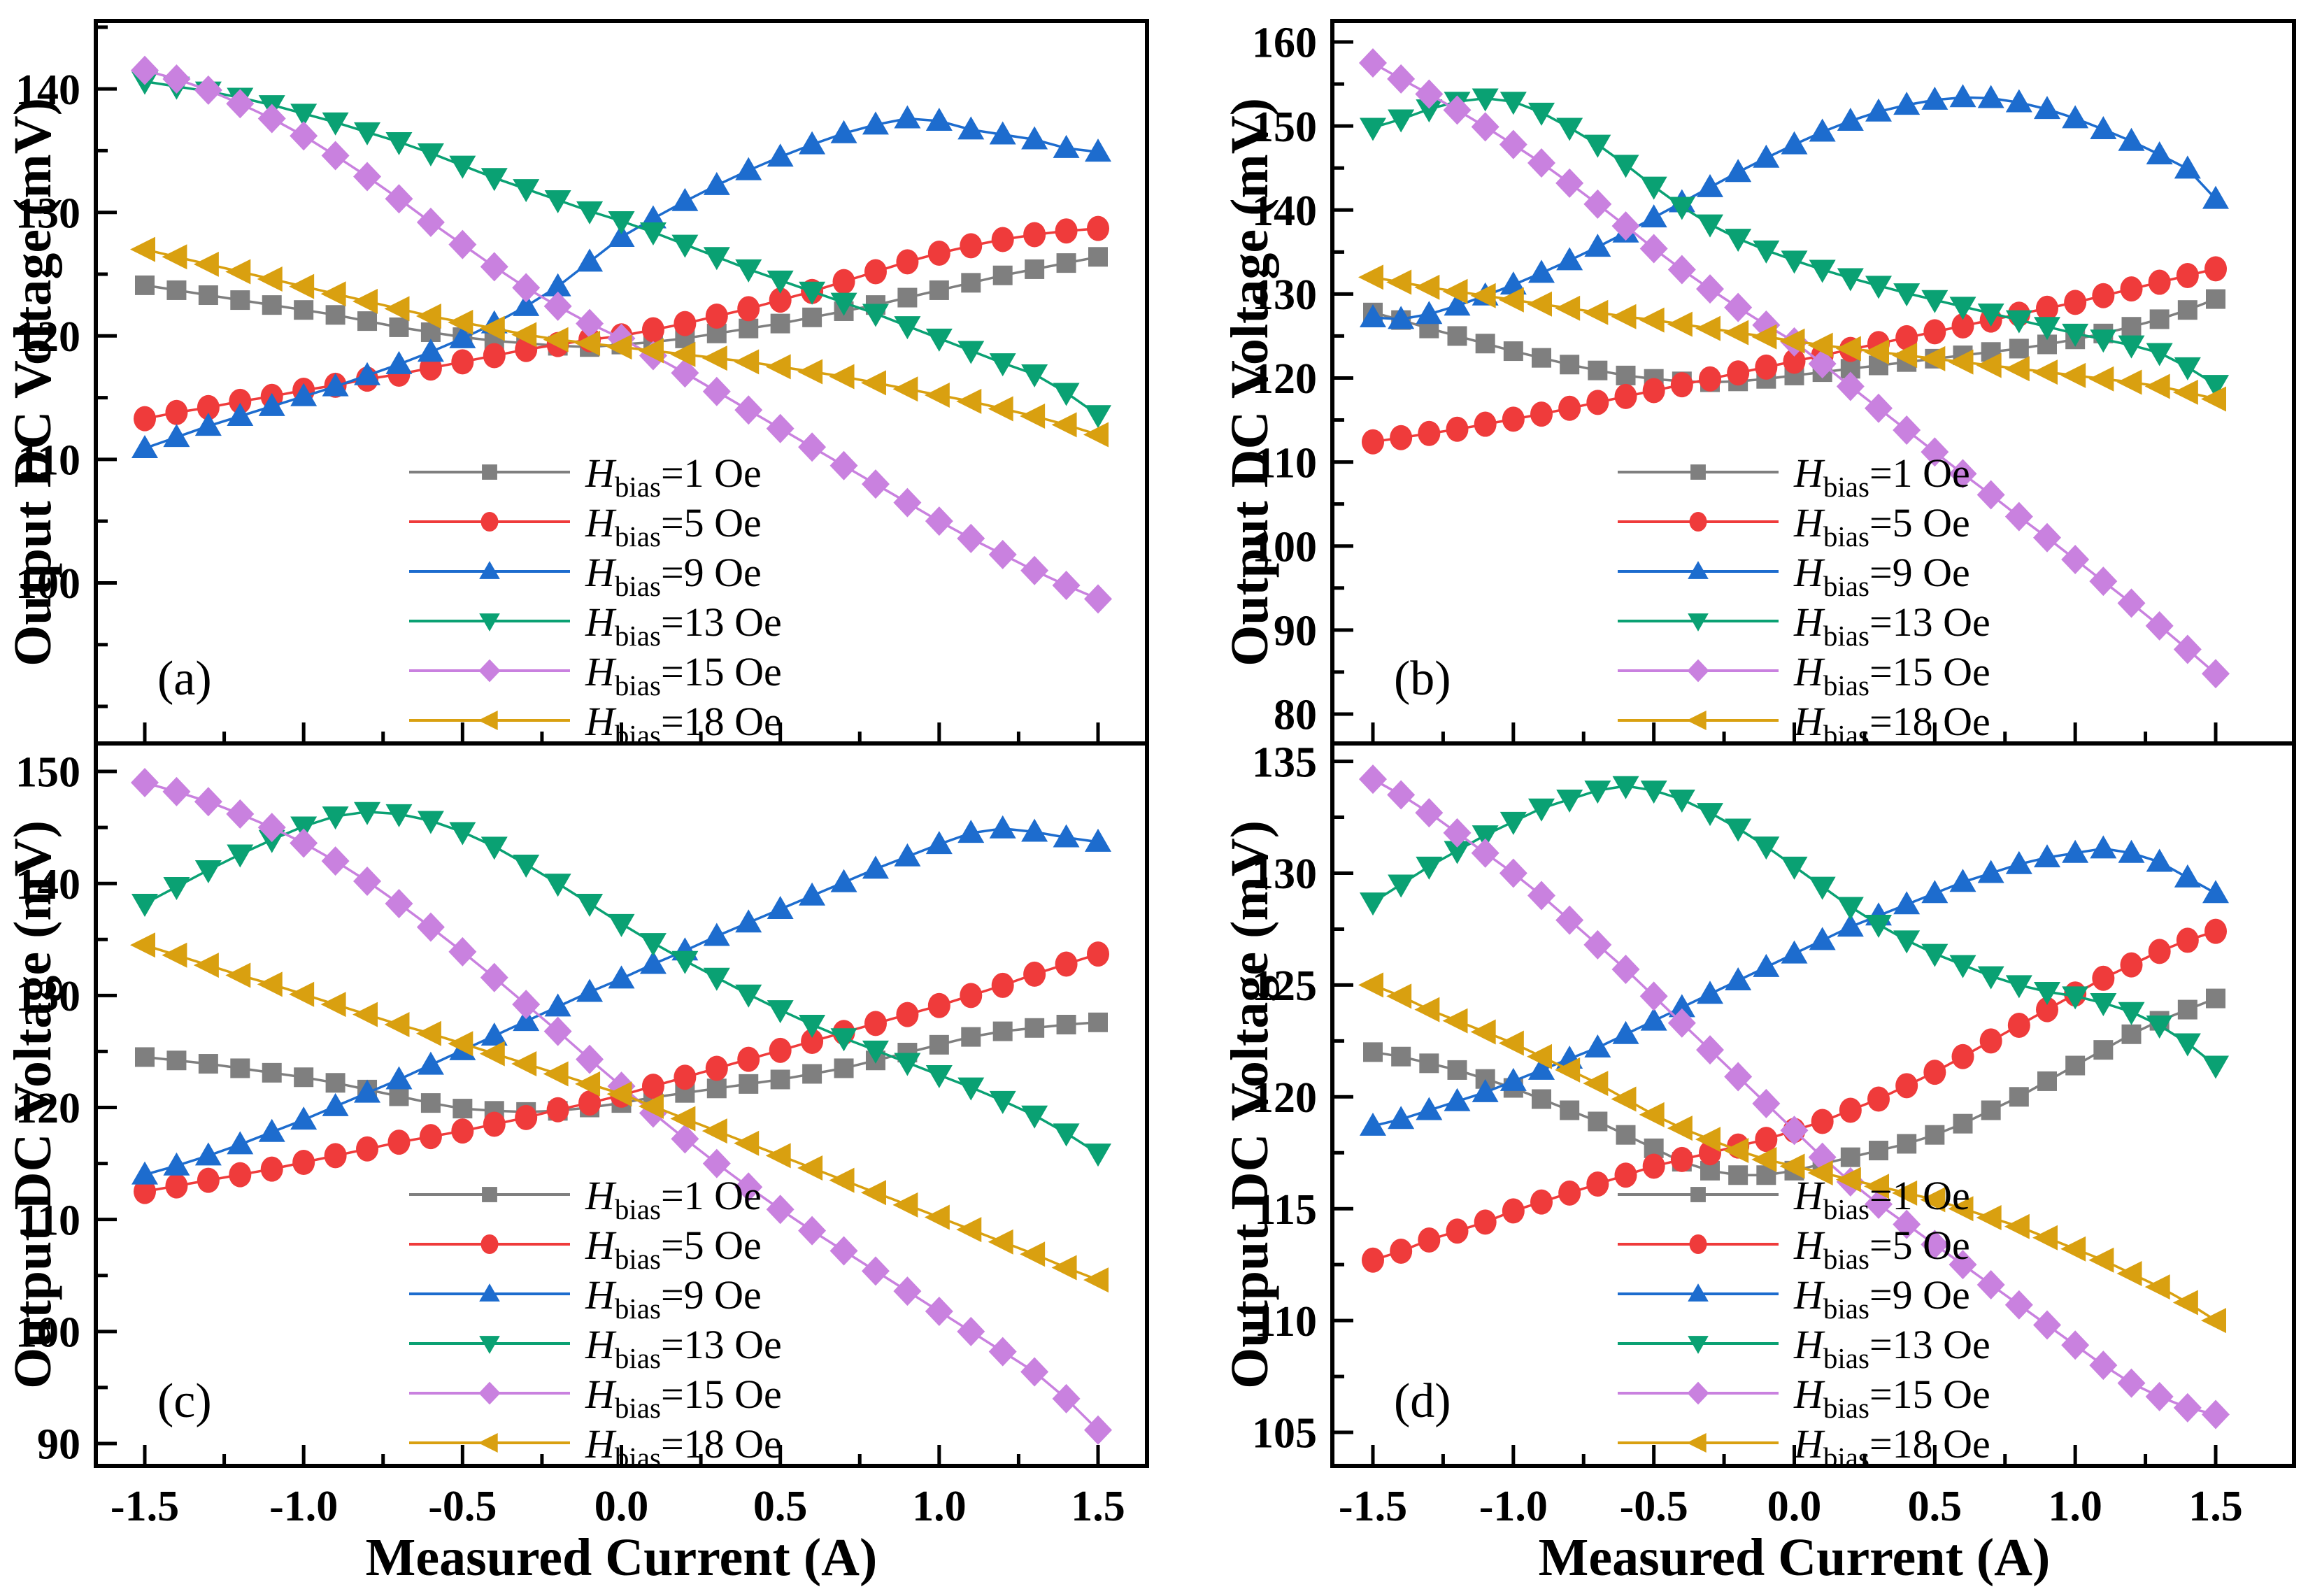  What do you see at coordinates (1654, 1506) in the screenshot?
I see `x-tick-label: -0.5` at bounding box center [1654, 1506].